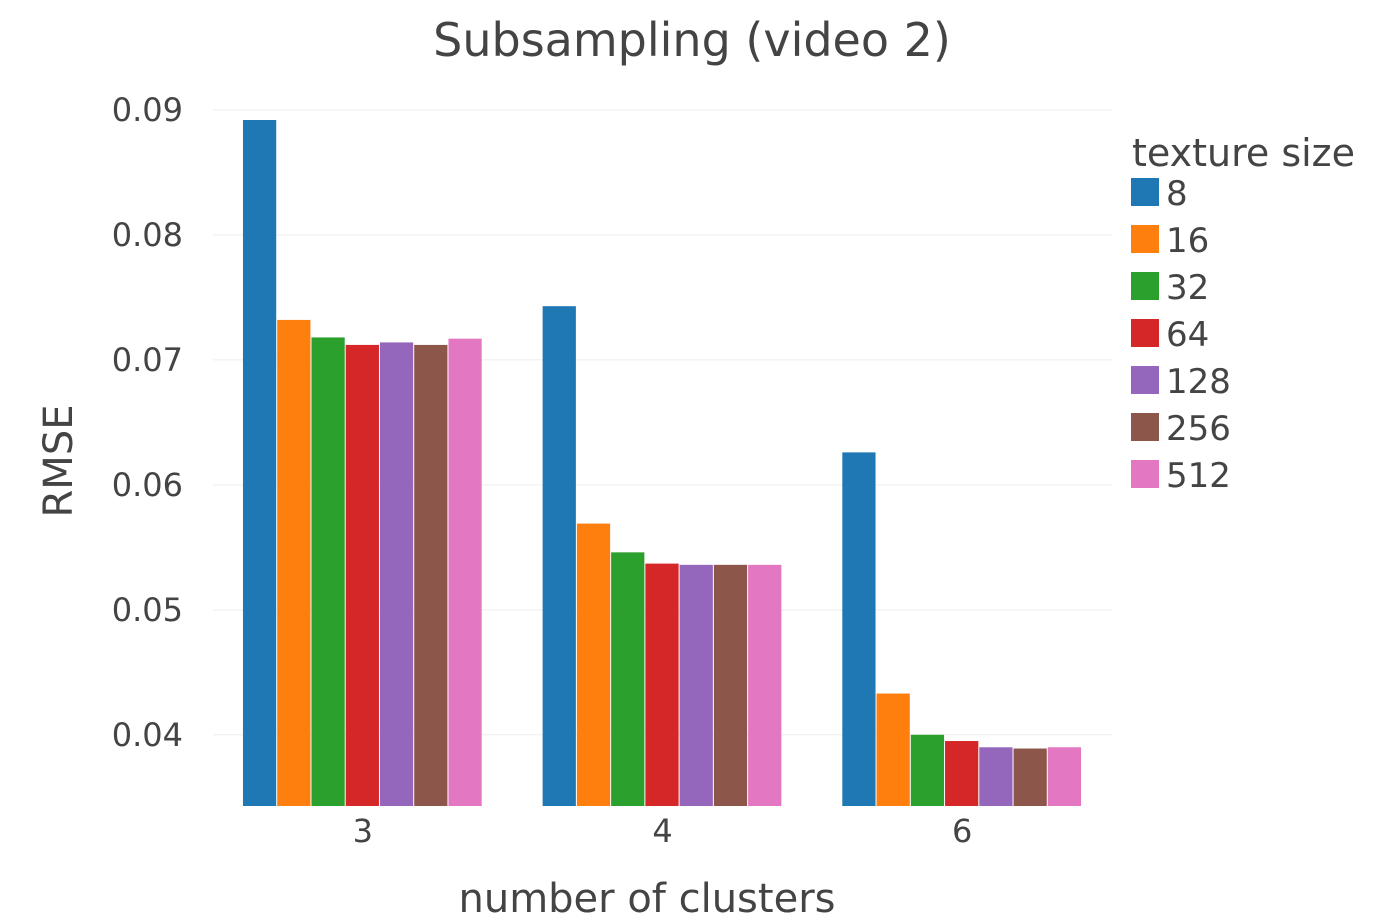 This screenshot has width=1384, height=921. I want to click on x-tick-label: 4, so click(662, 831).